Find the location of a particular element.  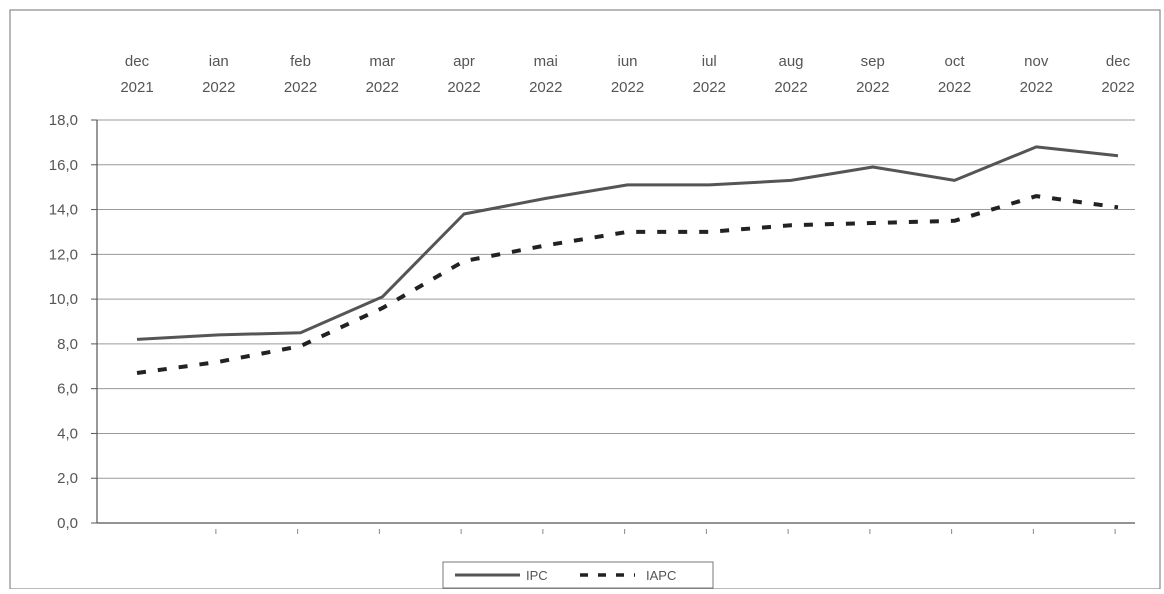

x-tick-label-year: 2021 is located at coordinates (136, 87).